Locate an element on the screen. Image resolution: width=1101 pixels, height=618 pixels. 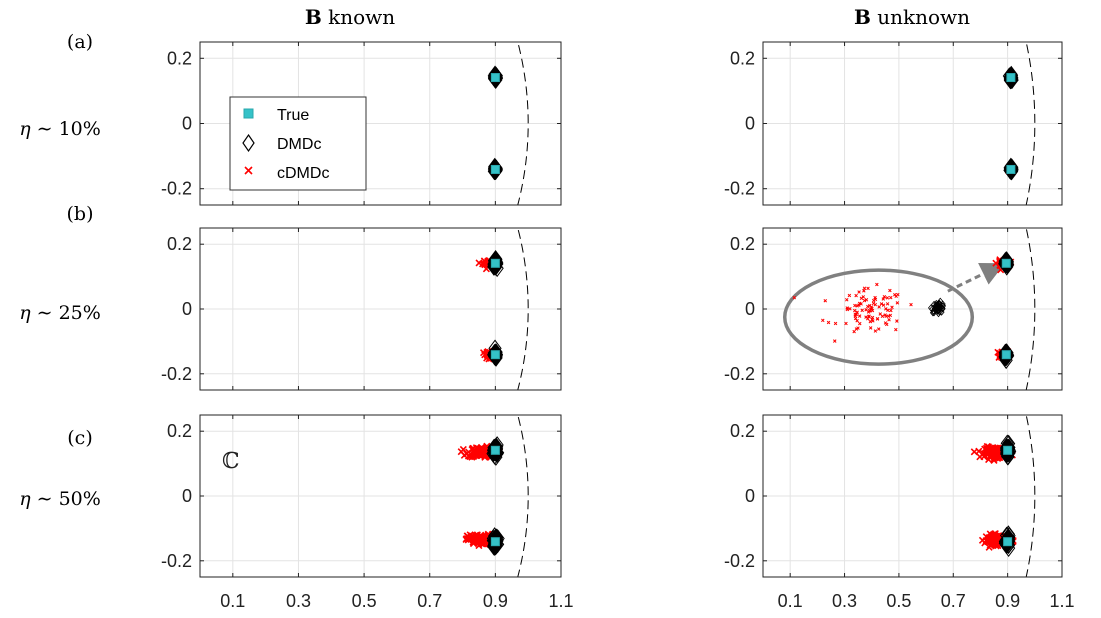
x-tick-label: 0.5 is located at coordinates (898, 601).